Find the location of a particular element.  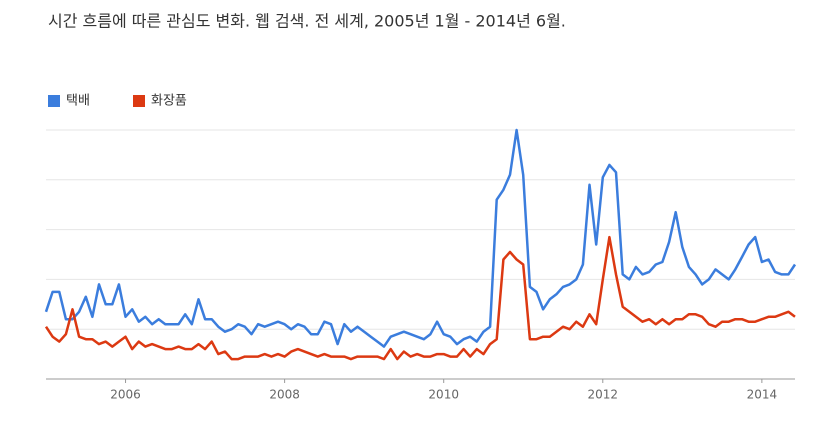

x-tick-label: 2010 is located at coordinates (443, 395).